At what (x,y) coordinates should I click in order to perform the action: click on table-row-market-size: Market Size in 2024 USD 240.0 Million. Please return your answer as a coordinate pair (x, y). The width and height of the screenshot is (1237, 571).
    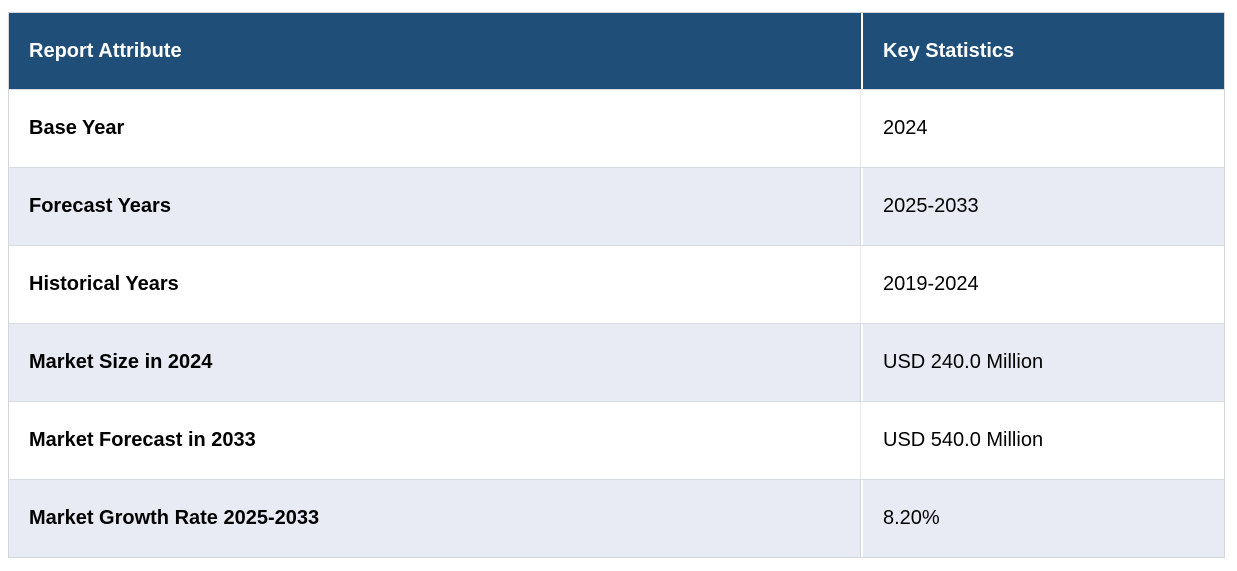
    Looking at the image, I should click on (616, 362).